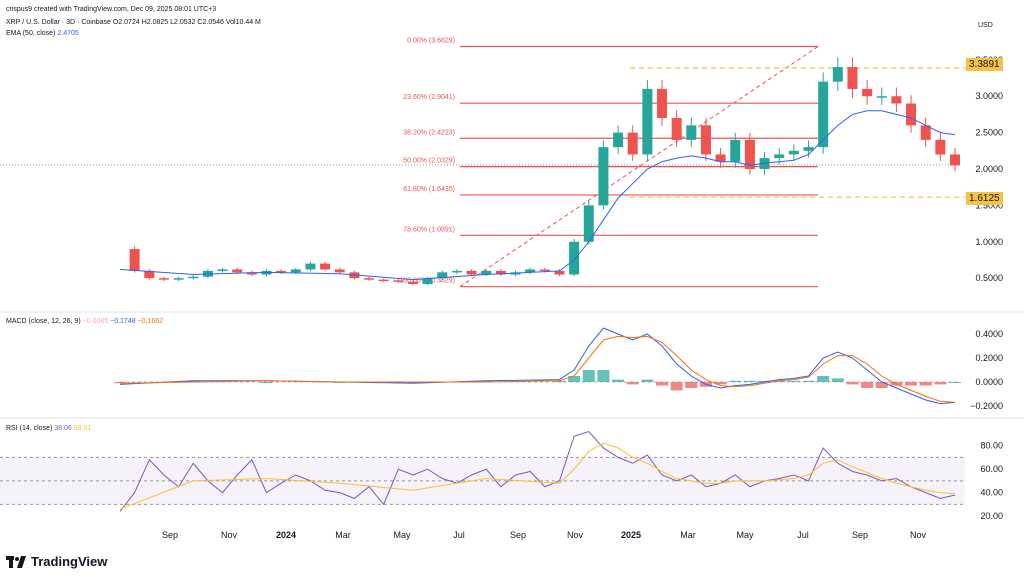  I want to click on time-axis-tick: Nov, so click(229, 535).